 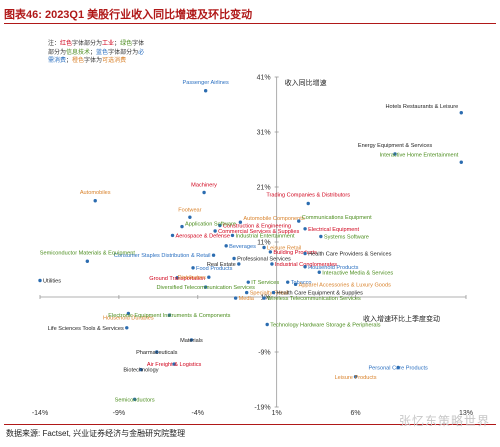 What do you see at coordinates (250, 23) in the screenshot?
I see `title-rule` at bounding box center [250, 23].